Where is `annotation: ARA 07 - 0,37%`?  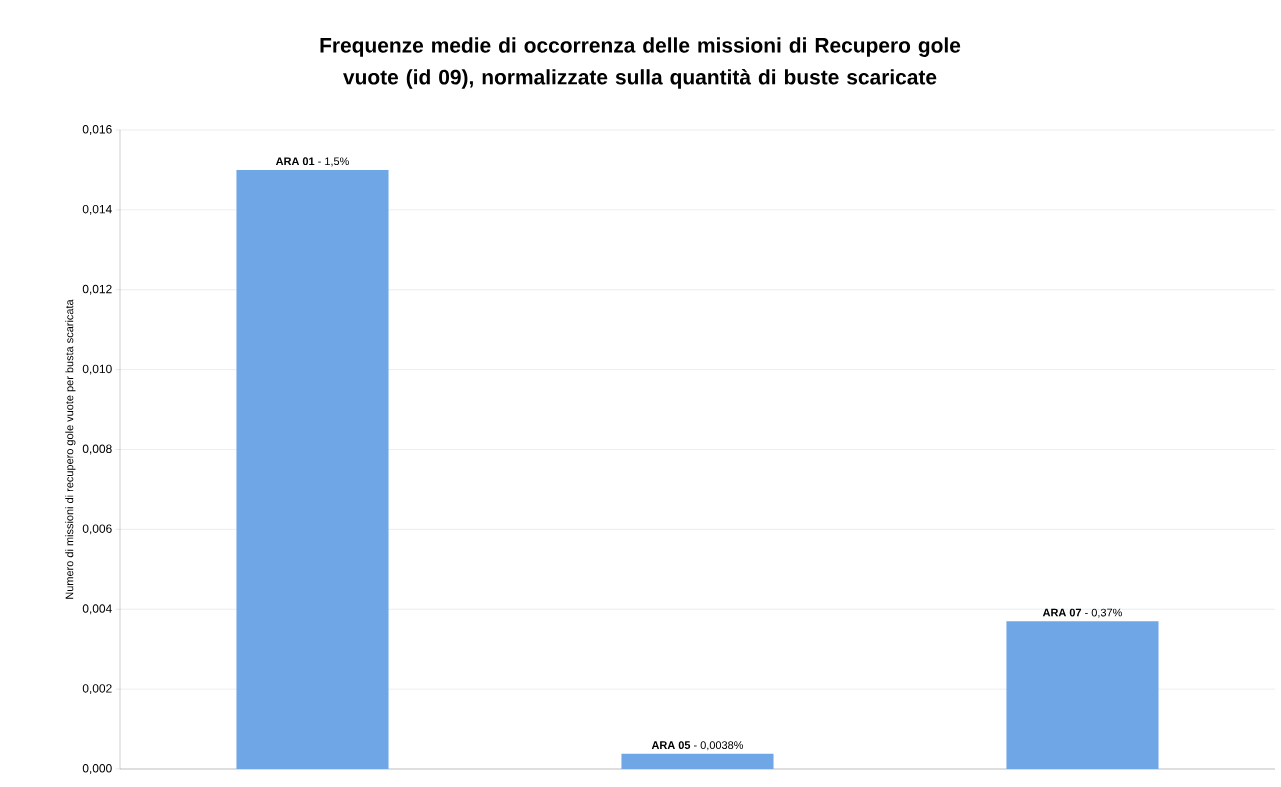
annotation: ARA 07 - 0,37% is located at coordinates (1082, 613).